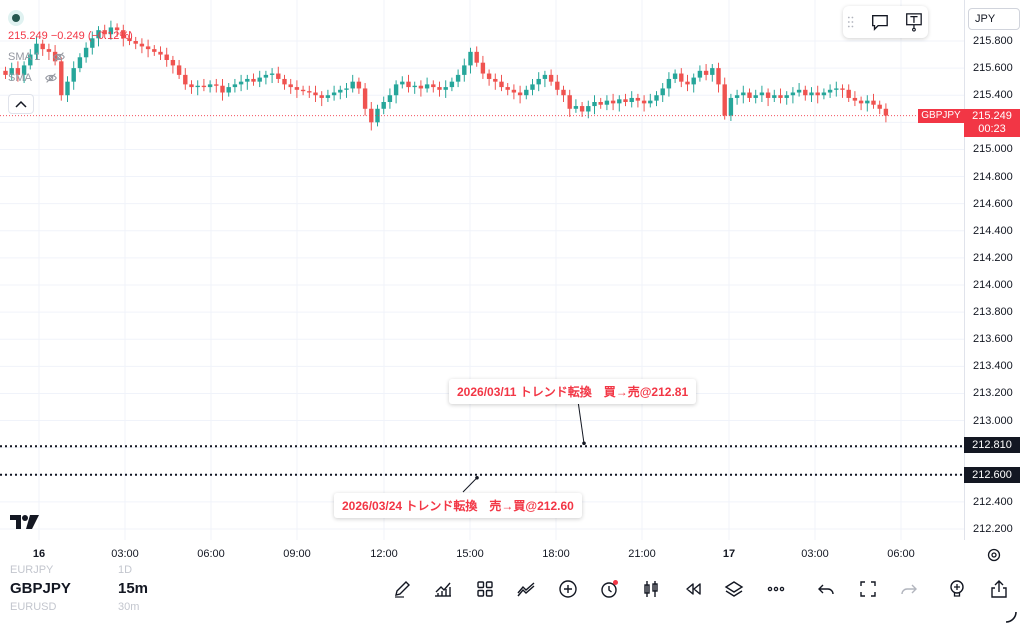 The image size is (1024, 633). What do you see at coordinates (880, 22) in the screenshot?
I see `comment-icon` at bounding box center [880, 22].